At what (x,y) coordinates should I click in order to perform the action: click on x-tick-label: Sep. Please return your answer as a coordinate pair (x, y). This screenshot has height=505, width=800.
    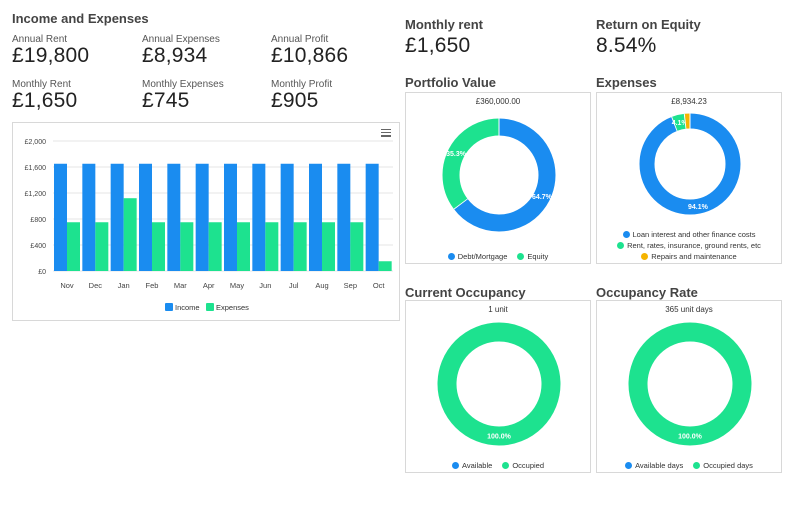
    Looking at the image, I should click on (350, 285).